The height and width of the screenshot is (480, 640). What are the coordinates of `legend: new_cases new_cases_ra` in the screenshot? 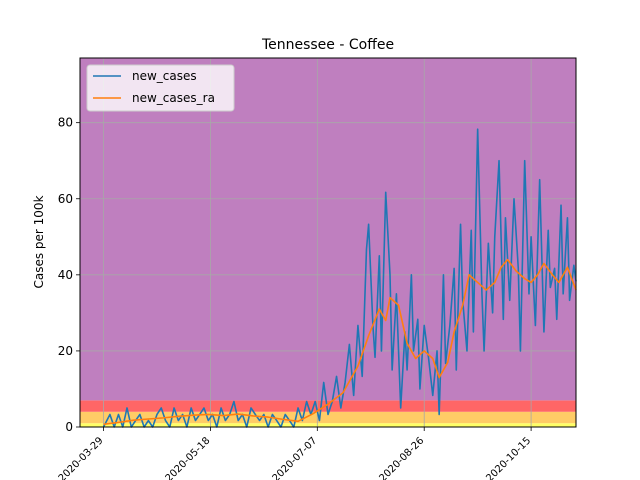 It's located at (160, 88).